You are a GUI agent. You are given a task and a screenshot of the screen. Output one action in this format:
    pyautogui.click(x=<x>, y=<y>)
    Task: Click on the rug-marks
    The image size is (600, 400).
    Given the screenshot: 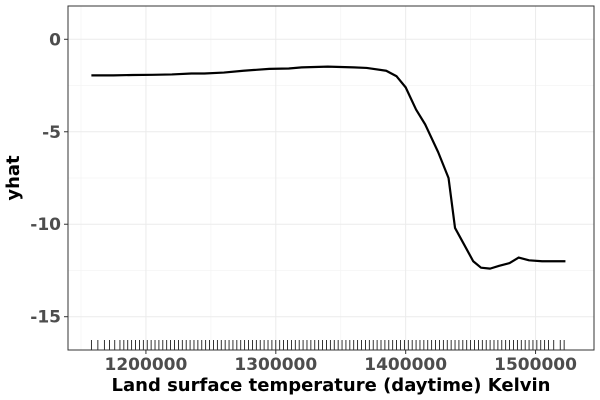 What is the action you would take?
    pyautogui.click(x=327, y=345)
    